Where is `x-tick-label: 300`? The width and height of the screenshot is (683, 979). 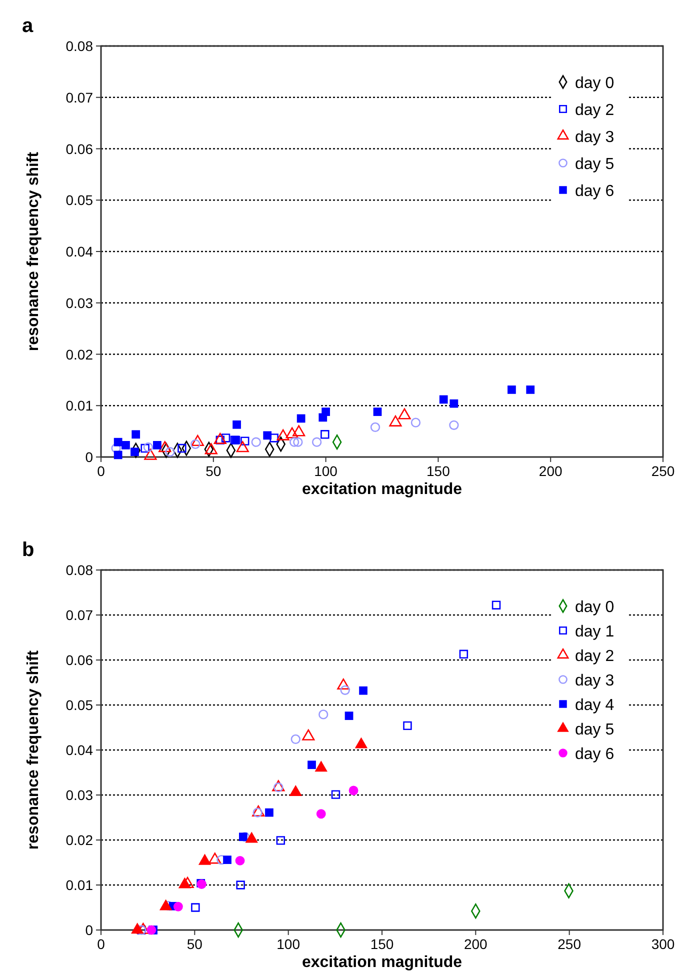
x-tick-label: 300 is located at coordinates (663, 944).